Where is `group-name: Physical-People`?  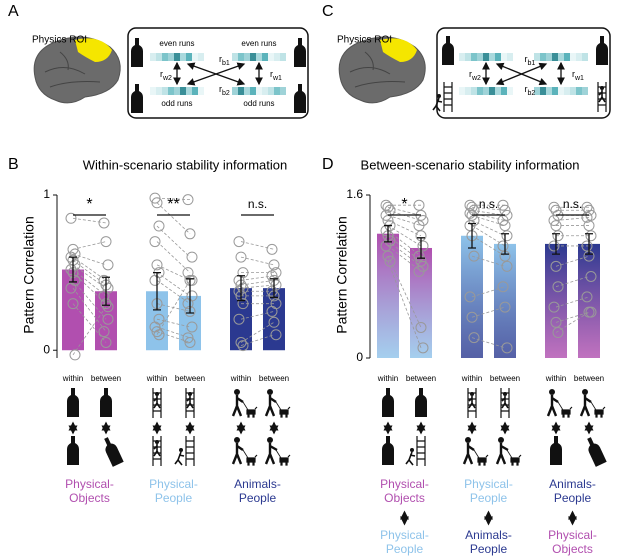
group-name: Physical-People is located at coordinates (173, 491).